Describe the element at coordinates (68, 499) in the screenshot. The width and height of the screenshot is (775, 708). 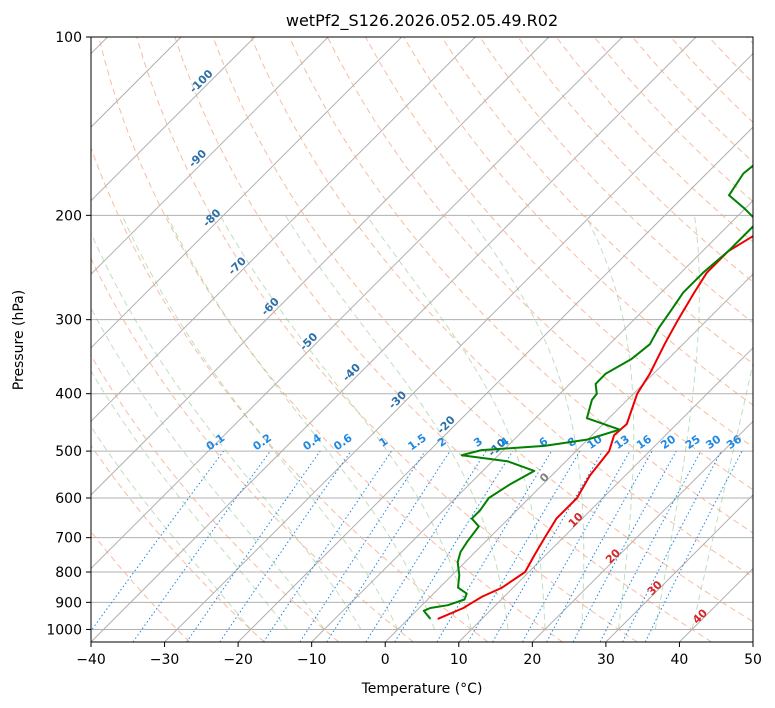
I see `y-tick-label: 600` at that location.